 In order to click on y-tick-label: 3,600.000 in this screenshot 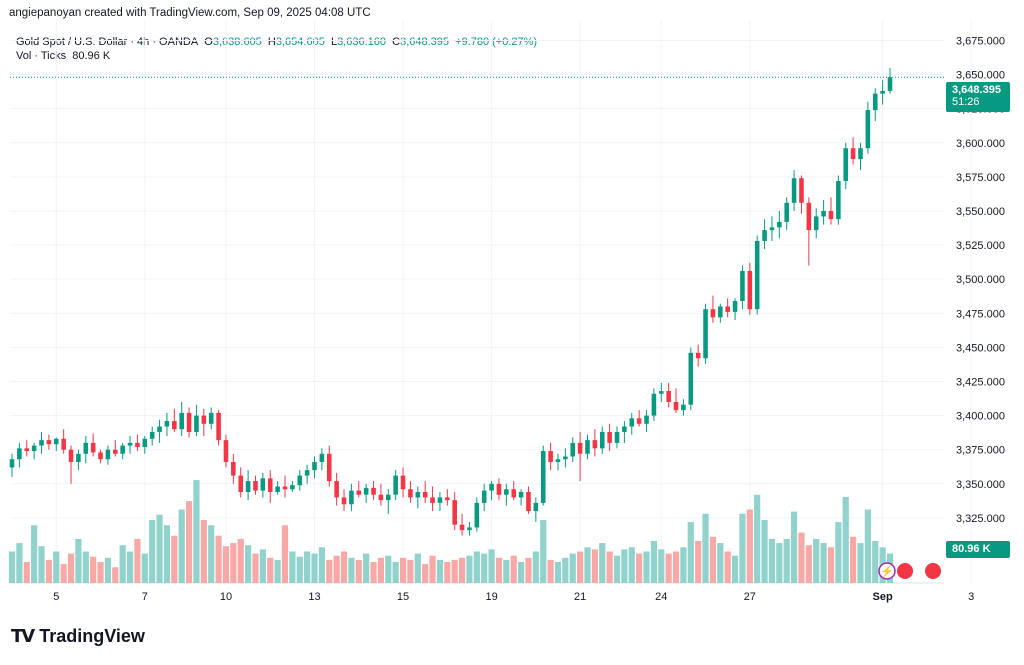, I will do `click(980, 144)`.